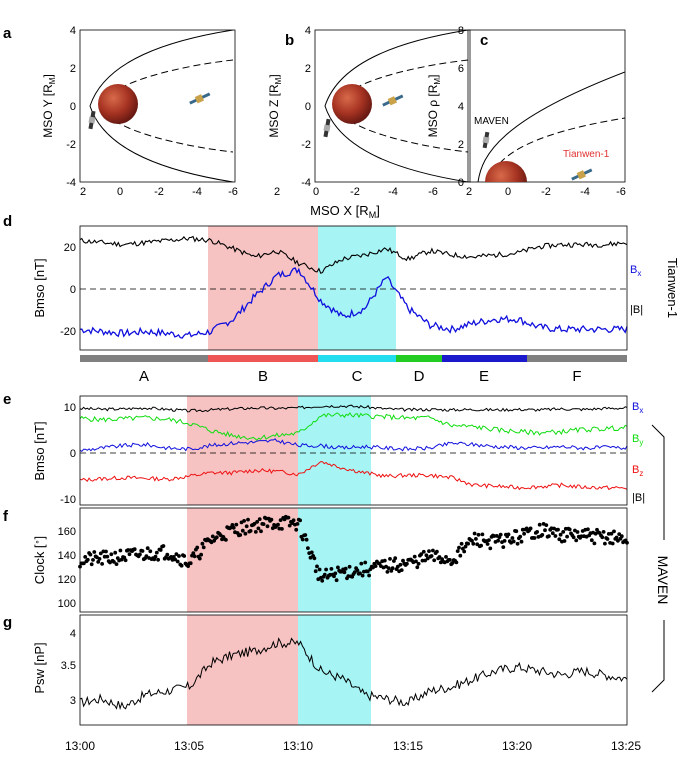 The width and height of the screenshot is (680, 770). I want to click on region-label-c: C, so click(357, 376).